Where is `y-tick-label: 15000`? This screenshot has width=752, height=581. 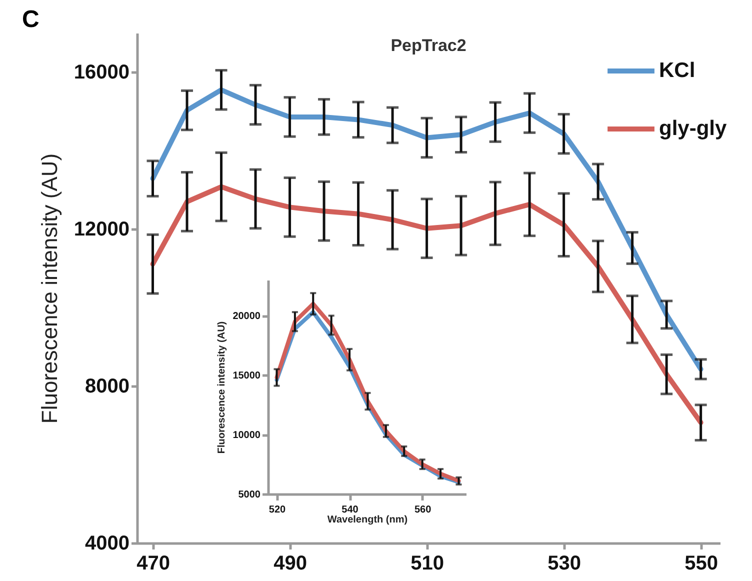 y-tick-label: 15000 is located at coordinates (246, 376).